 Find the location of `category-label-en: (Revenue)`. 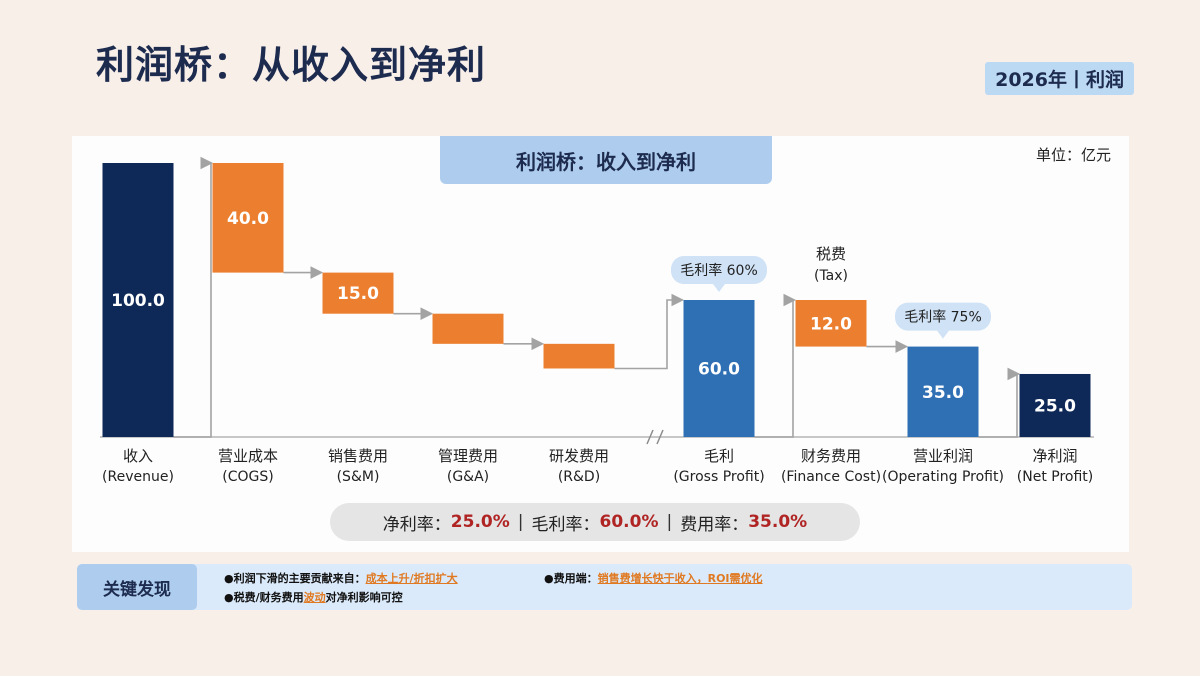

category-label-en: (Revenue) is located at coordinates (138, 477).